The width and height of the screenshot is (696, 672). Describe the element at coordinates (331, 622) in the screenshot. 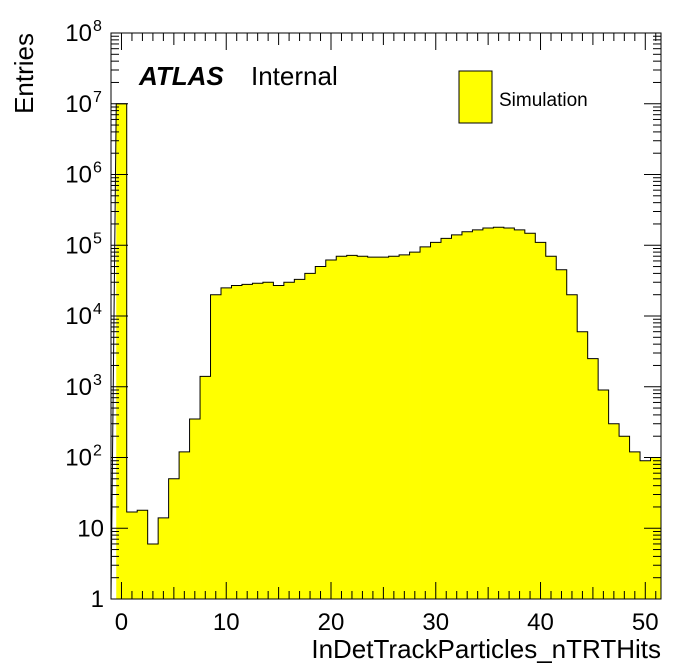

I see `x-tick-label: 20` at that location.